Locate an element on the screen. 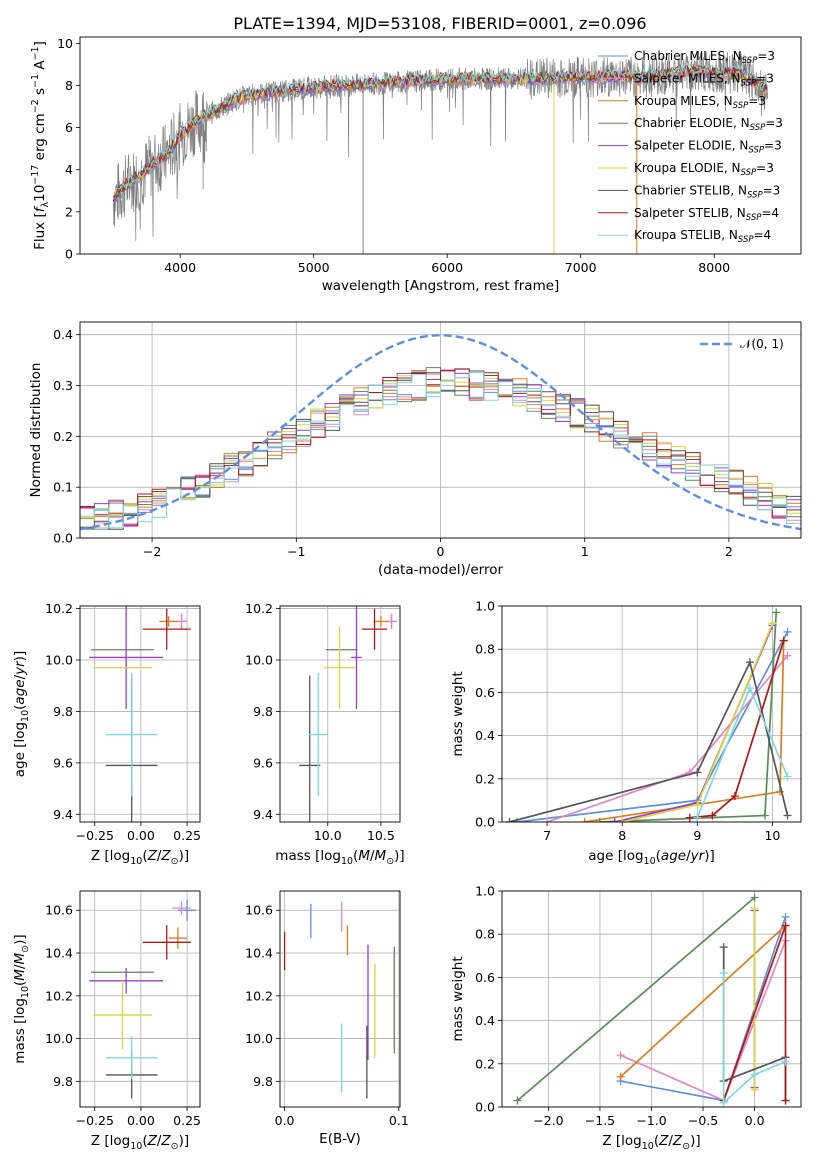 The height and width of the screenshot is (1170, 819). label-text: A is located at coordinates (40, 67).